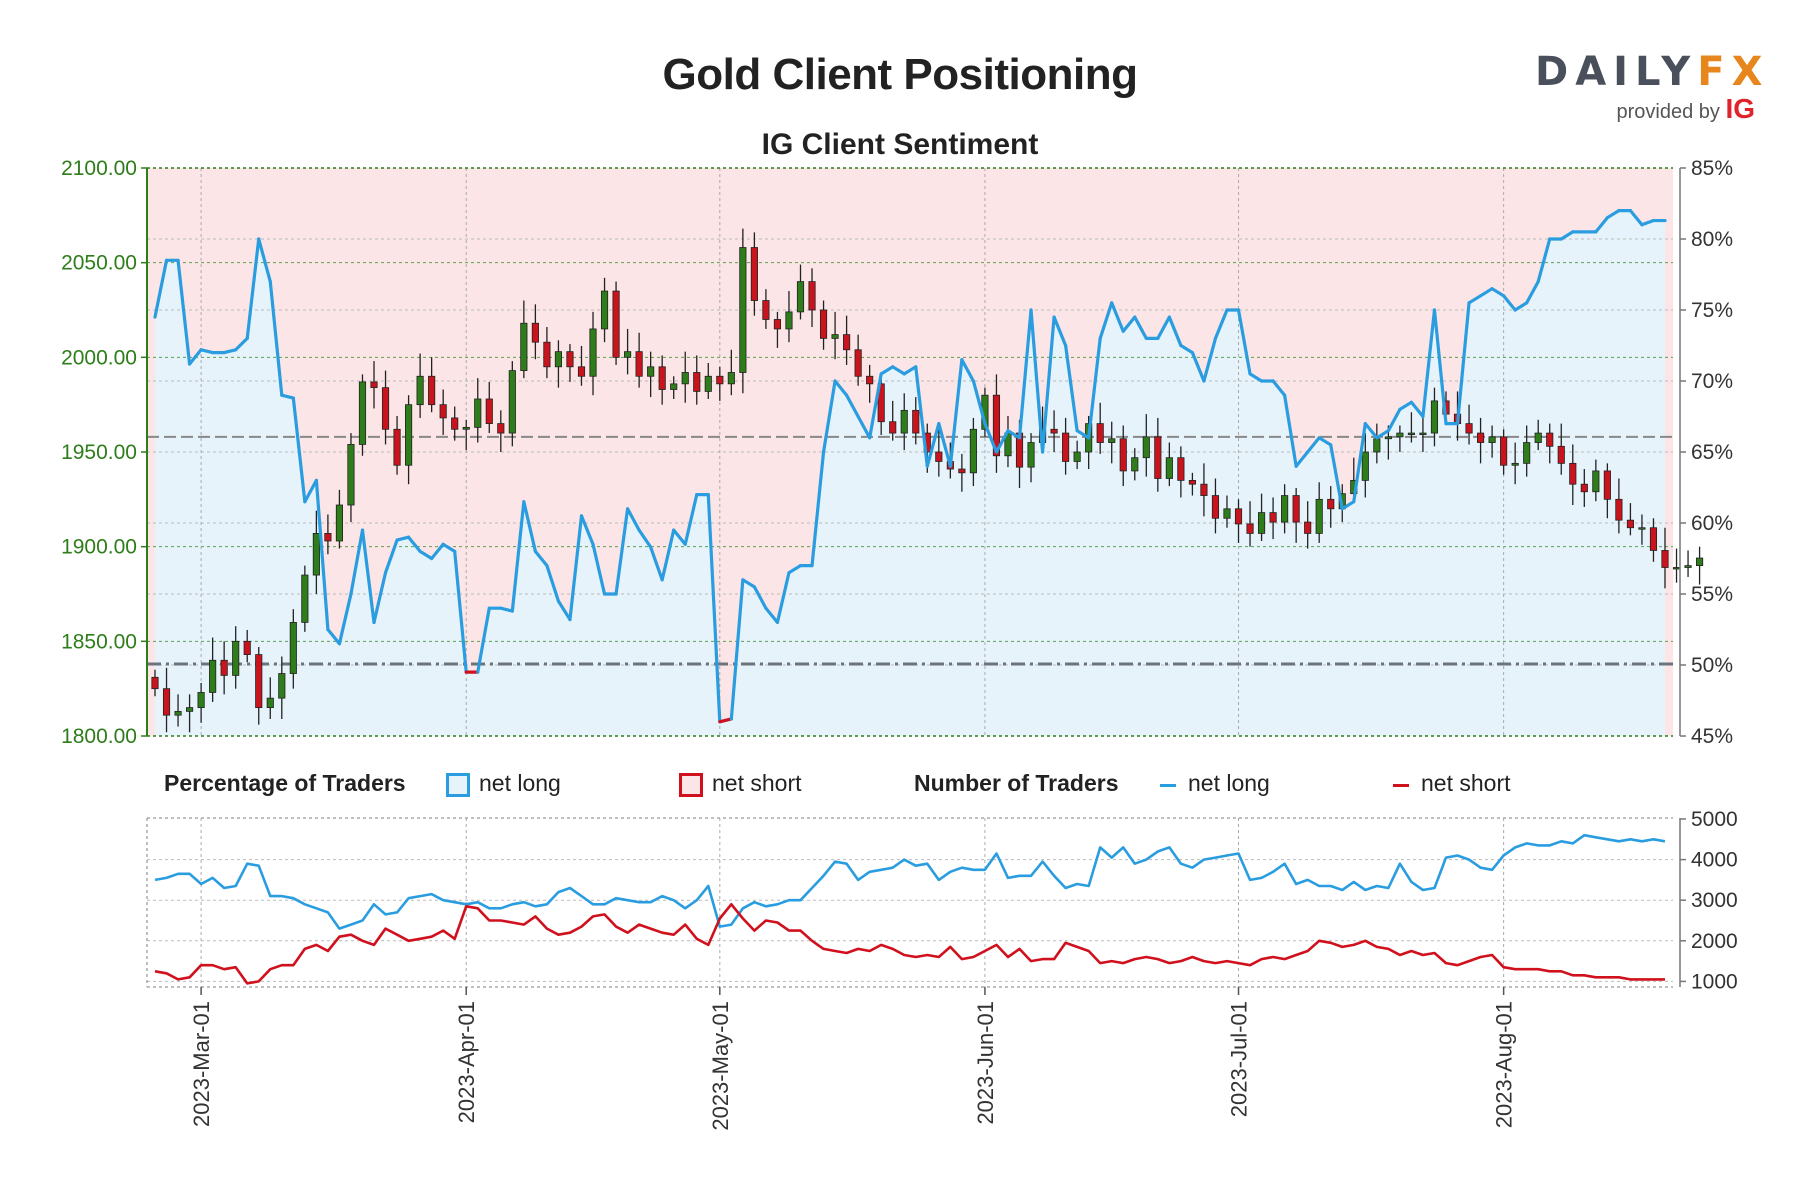 This screenshot has width=1800, height=1200. Describe the element at coordinates (99, 641) in the screenshot. I see `price-tick-label: 1850.00` at that location.